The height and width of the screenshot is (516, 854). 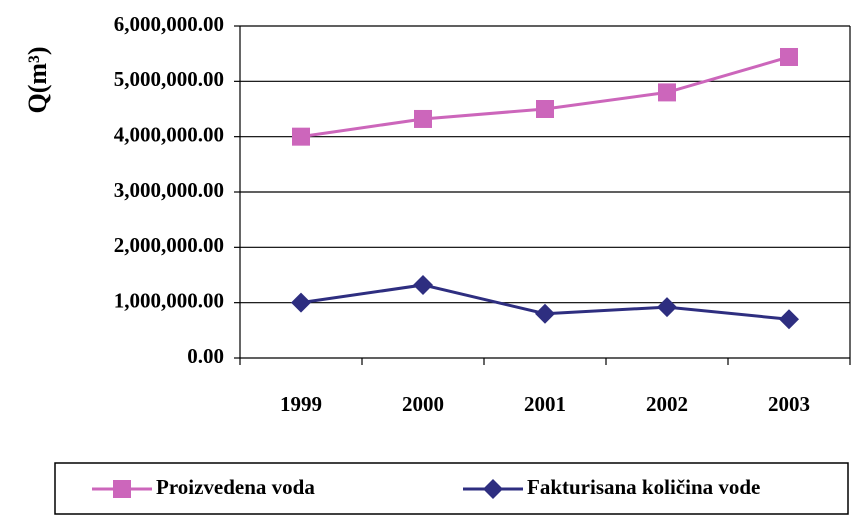 What do you see at coordinates (545, 404) in the screenshot?
I see `x-tick-label: 2001` at bounding box center [545, 404].